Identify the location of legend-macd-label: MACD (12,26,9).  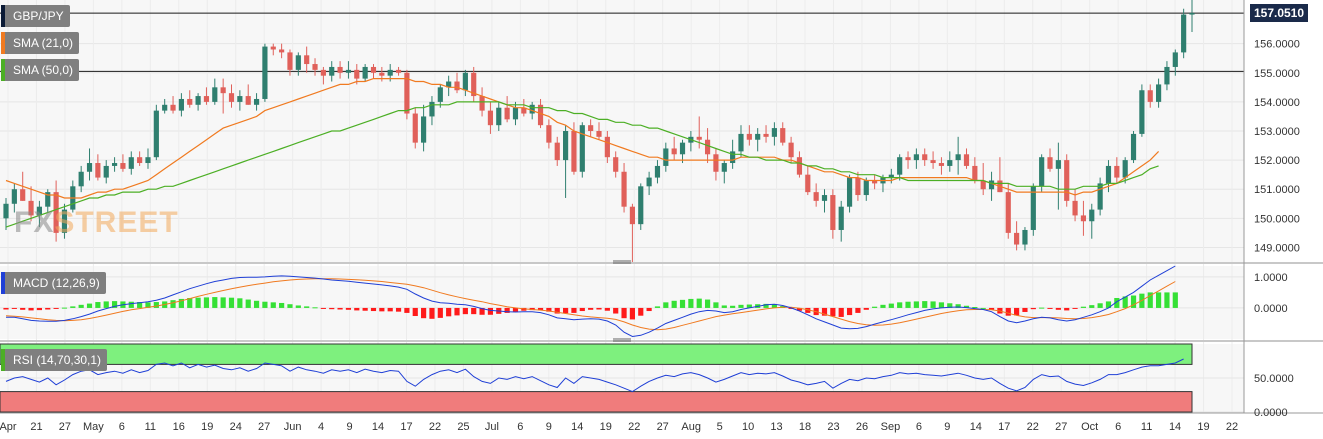
(56, 283).